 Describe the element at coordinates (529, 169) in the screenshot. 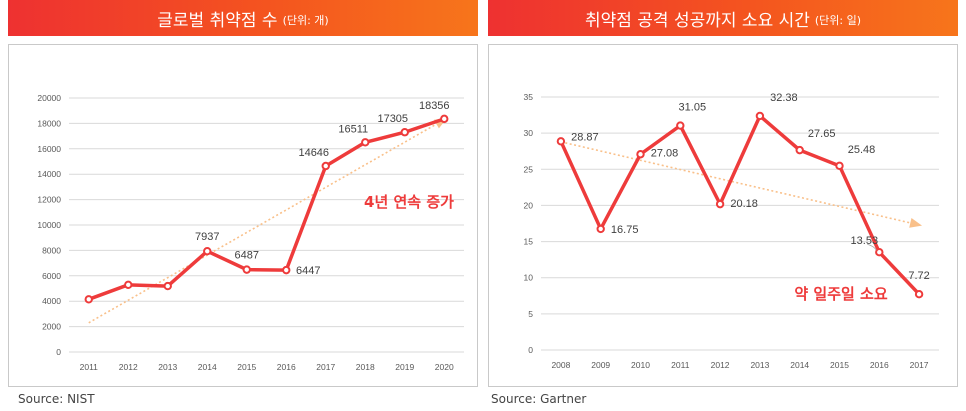

I see `chart2-y-tick-label: 25` at that location.